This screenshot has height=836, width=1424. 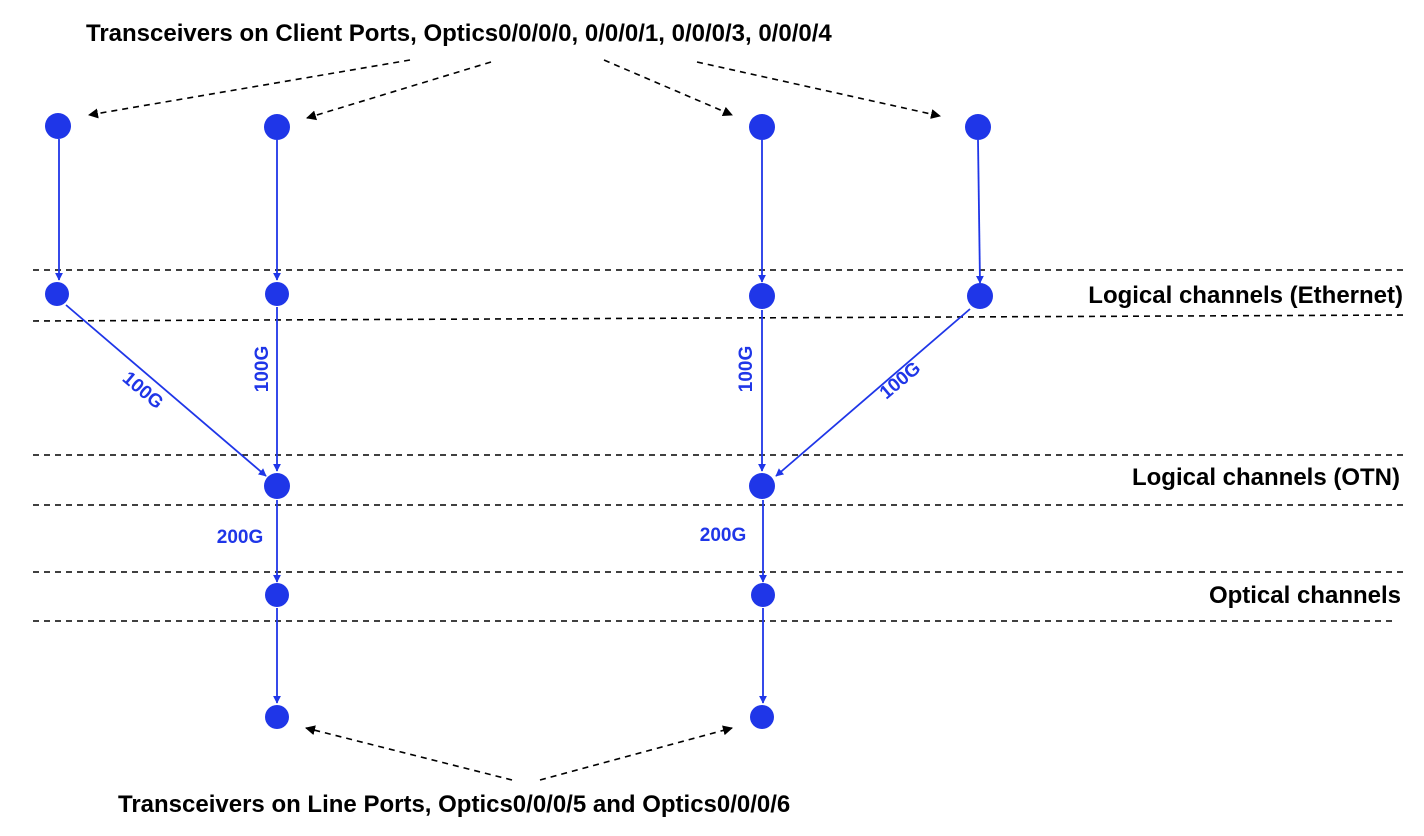 What do you see at coordinates (262, 369) in the screenshot?
I see `edge-label-eth2-otn1: 100G` at bounding box center [262, 369].